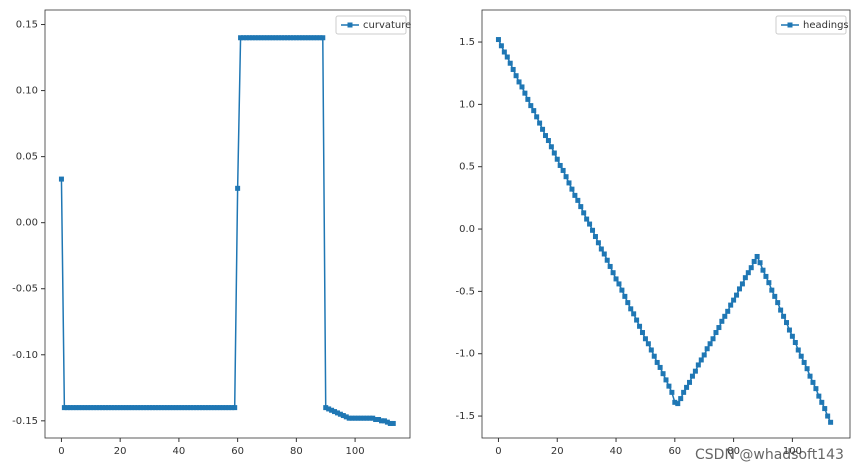  I want to click on y-tick-label: 1.5, so click(467, 42).